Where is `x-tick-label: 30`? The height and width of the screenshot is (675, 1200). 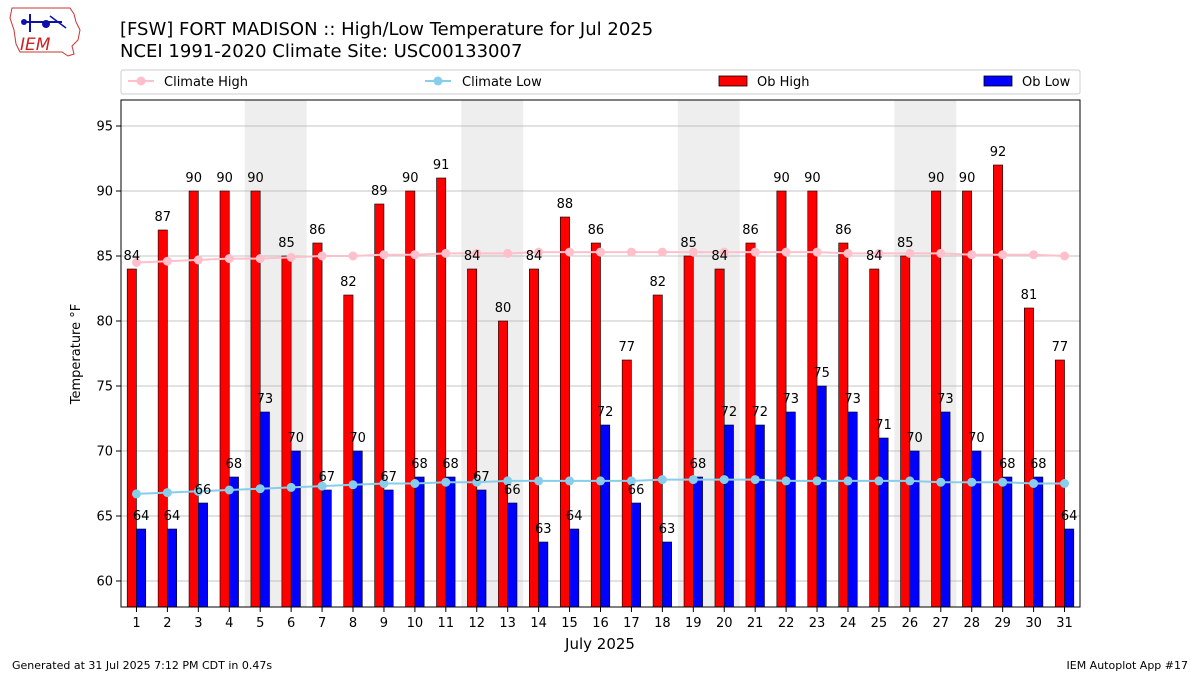
x-tick-label: 30 is located at coordinates (1033, 623).